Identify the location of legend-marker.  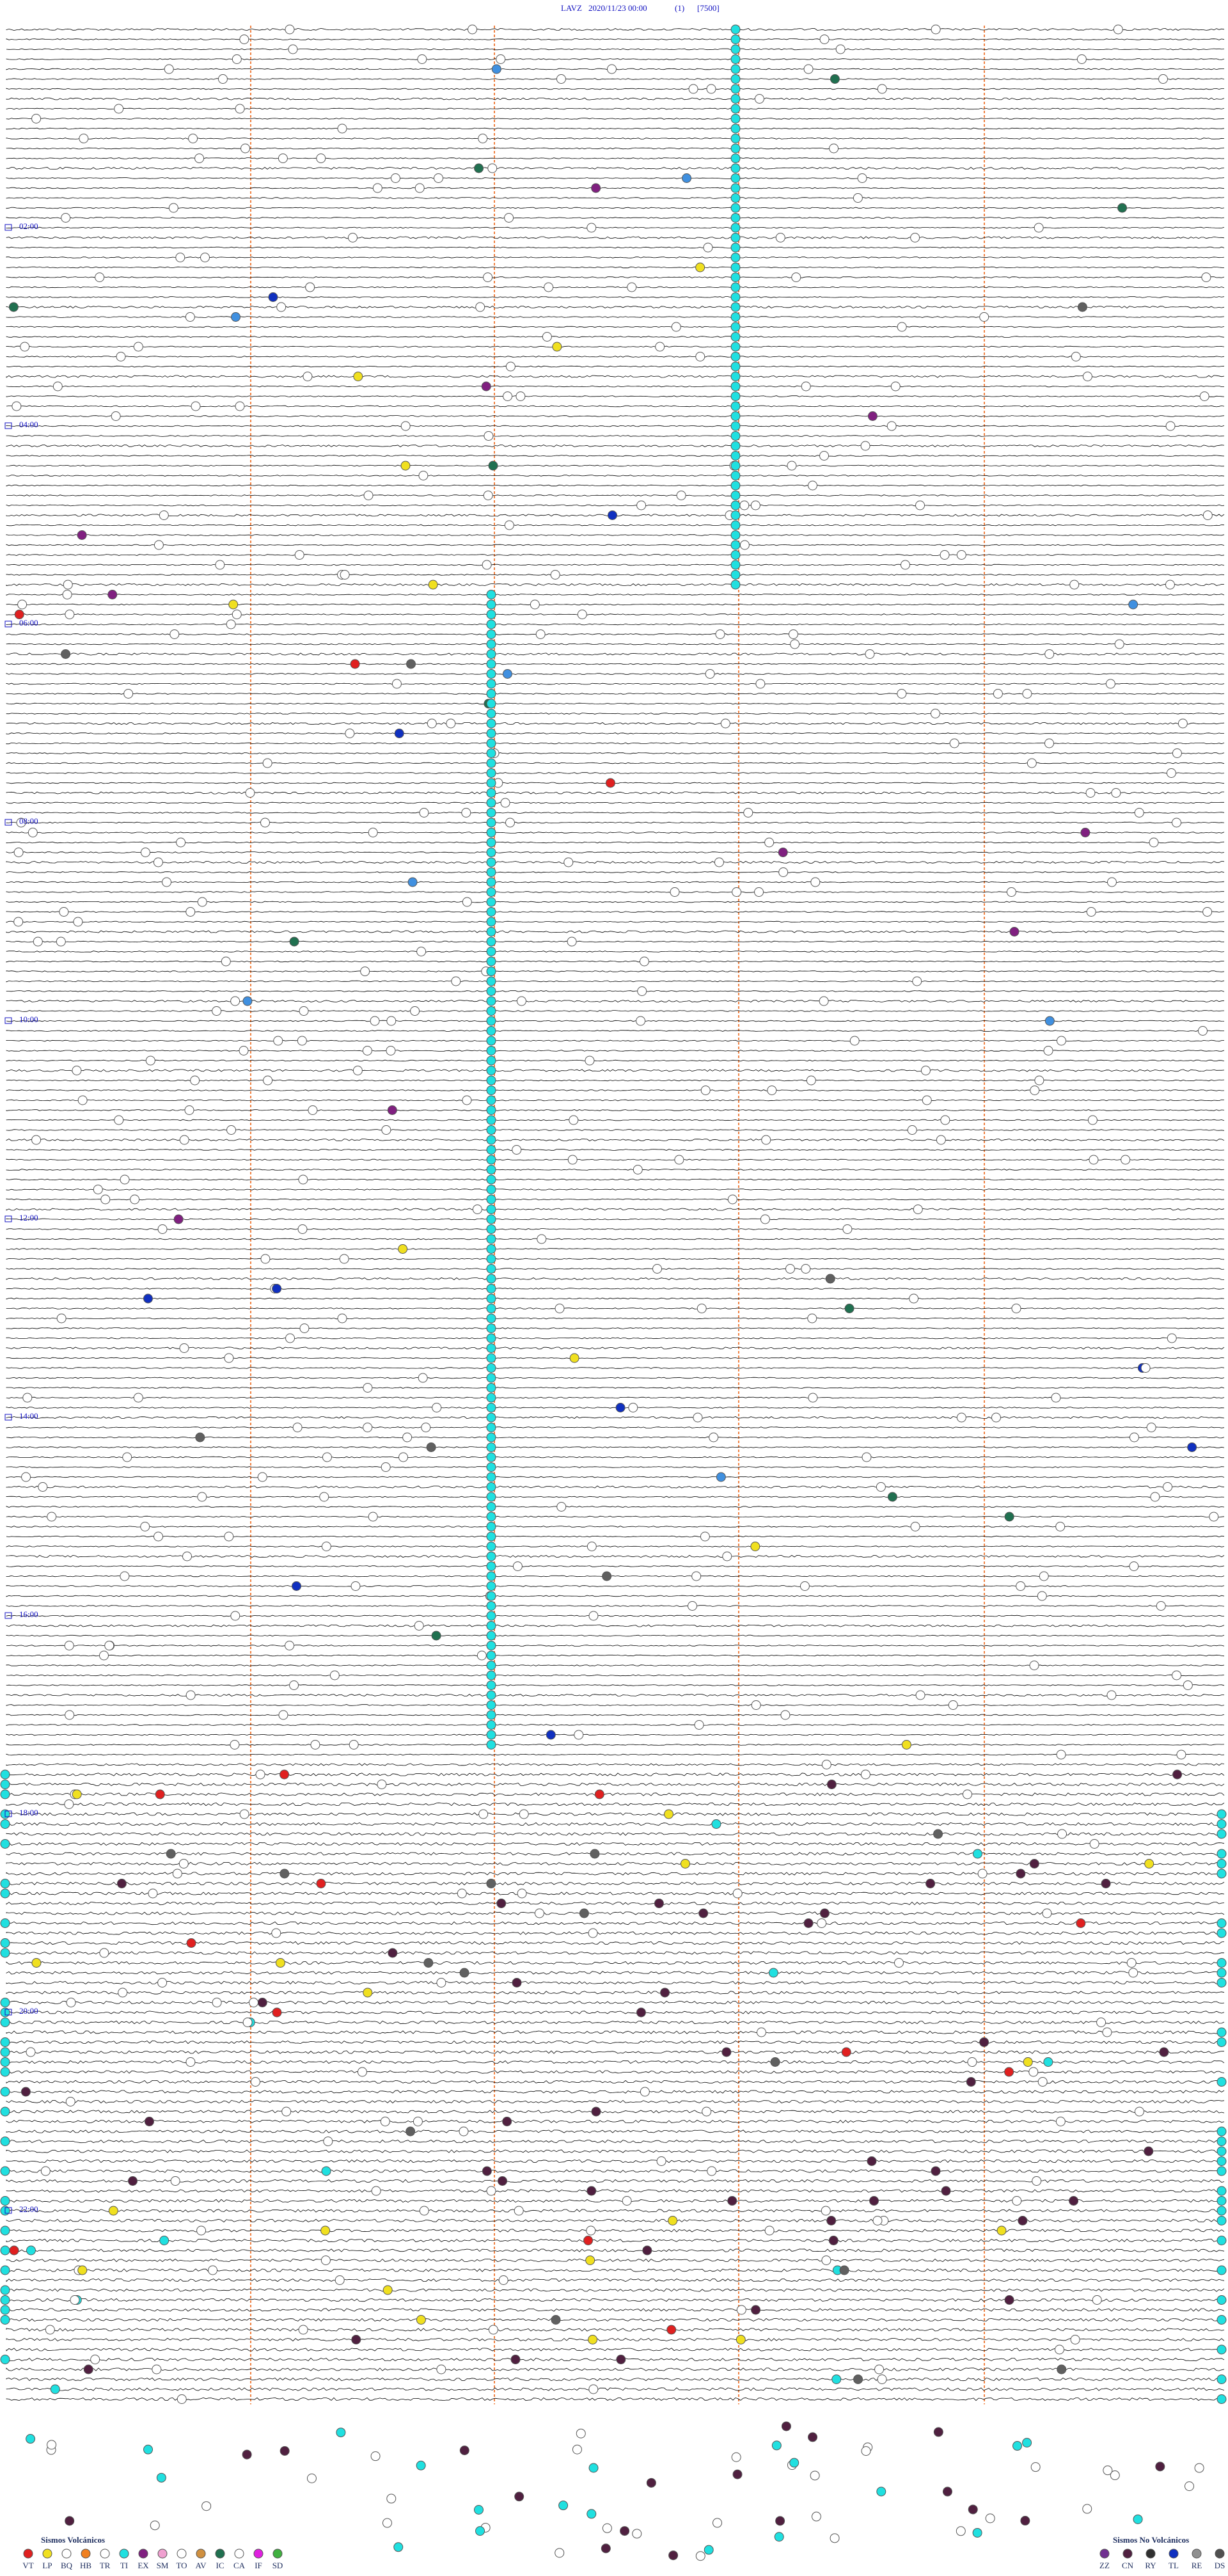
(258, 2553).